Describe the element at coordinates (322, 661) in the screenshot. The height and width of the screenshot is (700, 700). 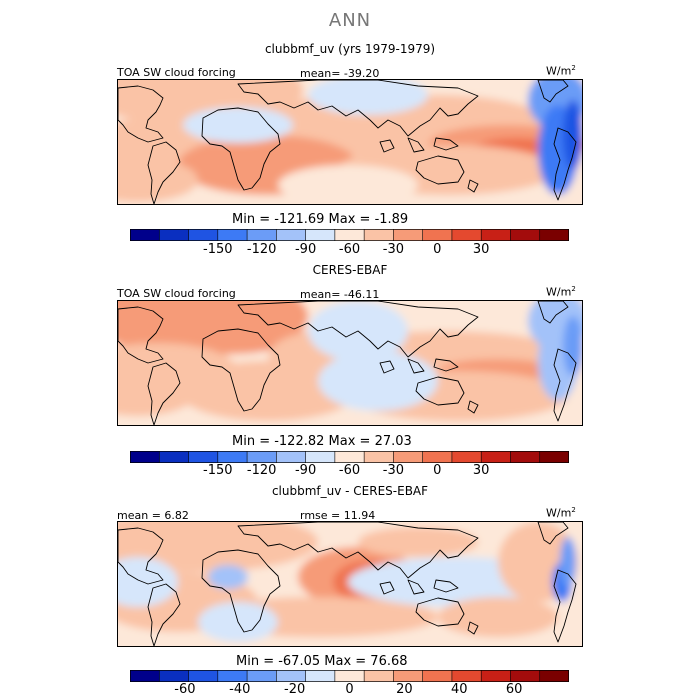
I see `panel-3-minmax: Min = -67.05 Max = 76.68` at that location.